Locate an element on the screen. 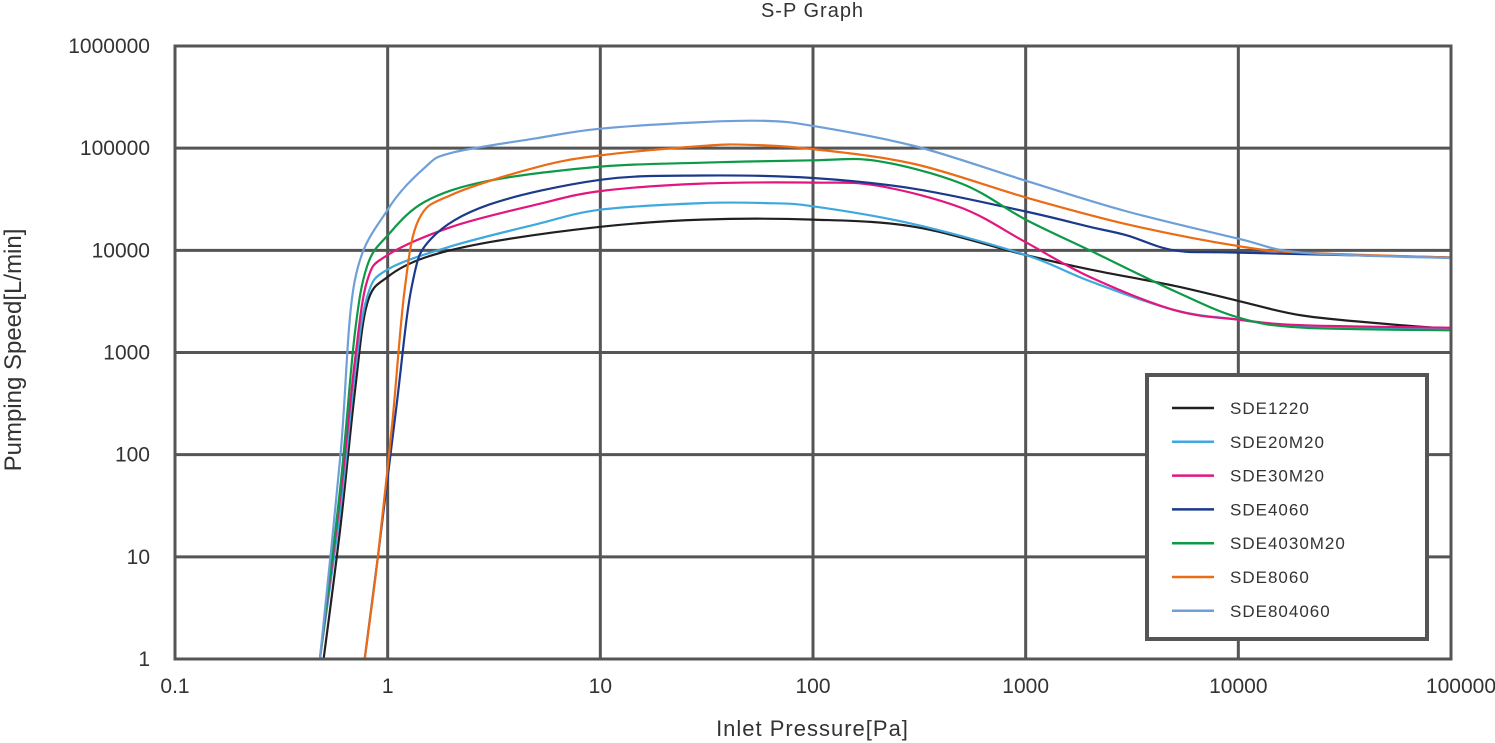 The image size is (1495, 743). legend-box is located at coordinates (1287, 507).